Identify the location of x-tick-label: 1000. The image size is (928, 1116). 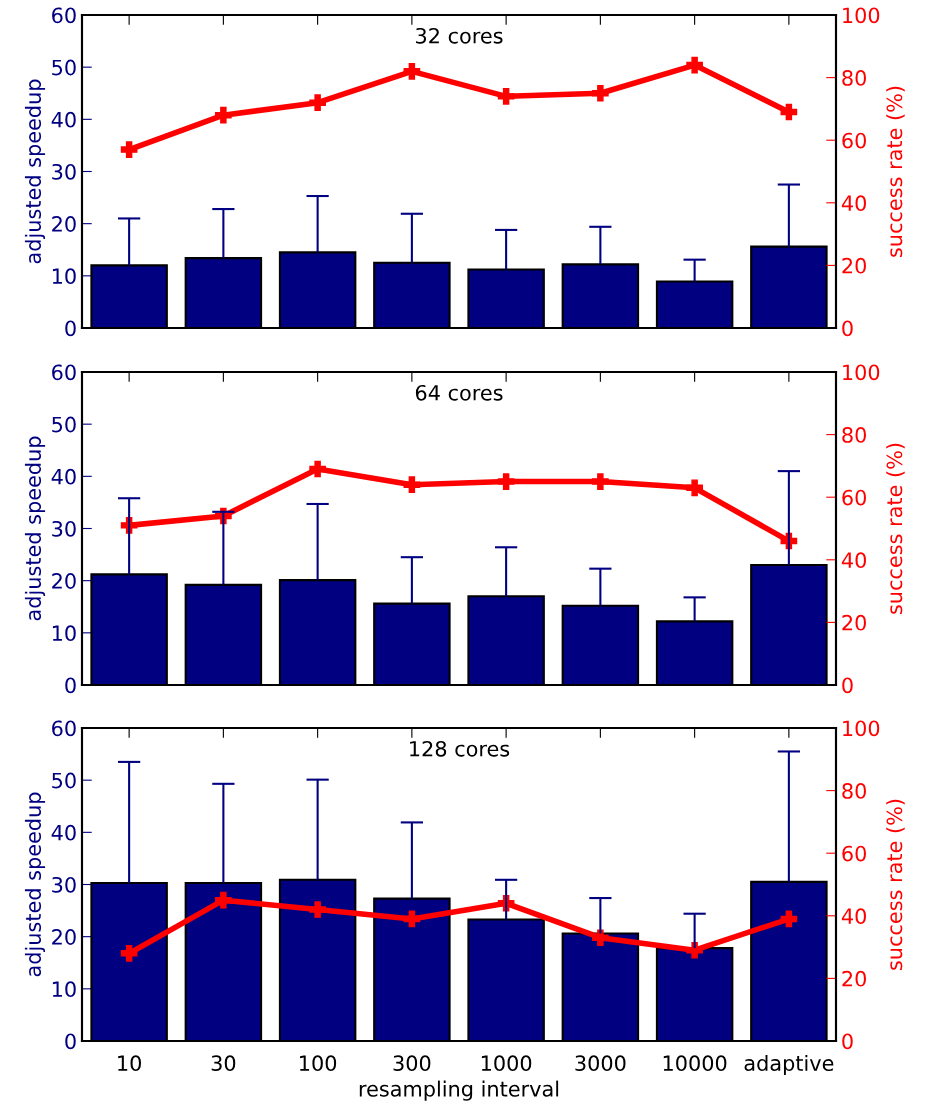
(506, 1063).